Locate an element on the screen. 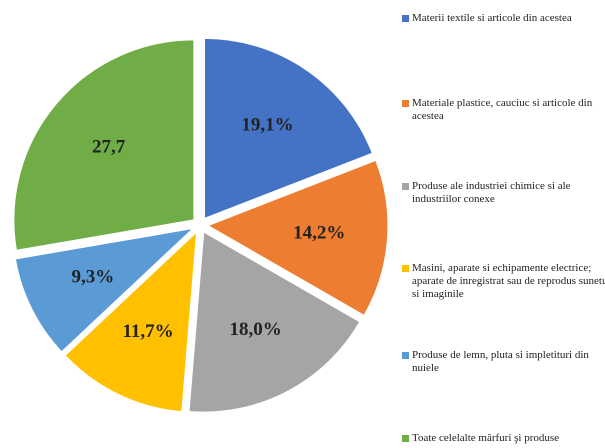 The image size is (605, 448). value-label: 27,7 is located at coordinates (109, 146).